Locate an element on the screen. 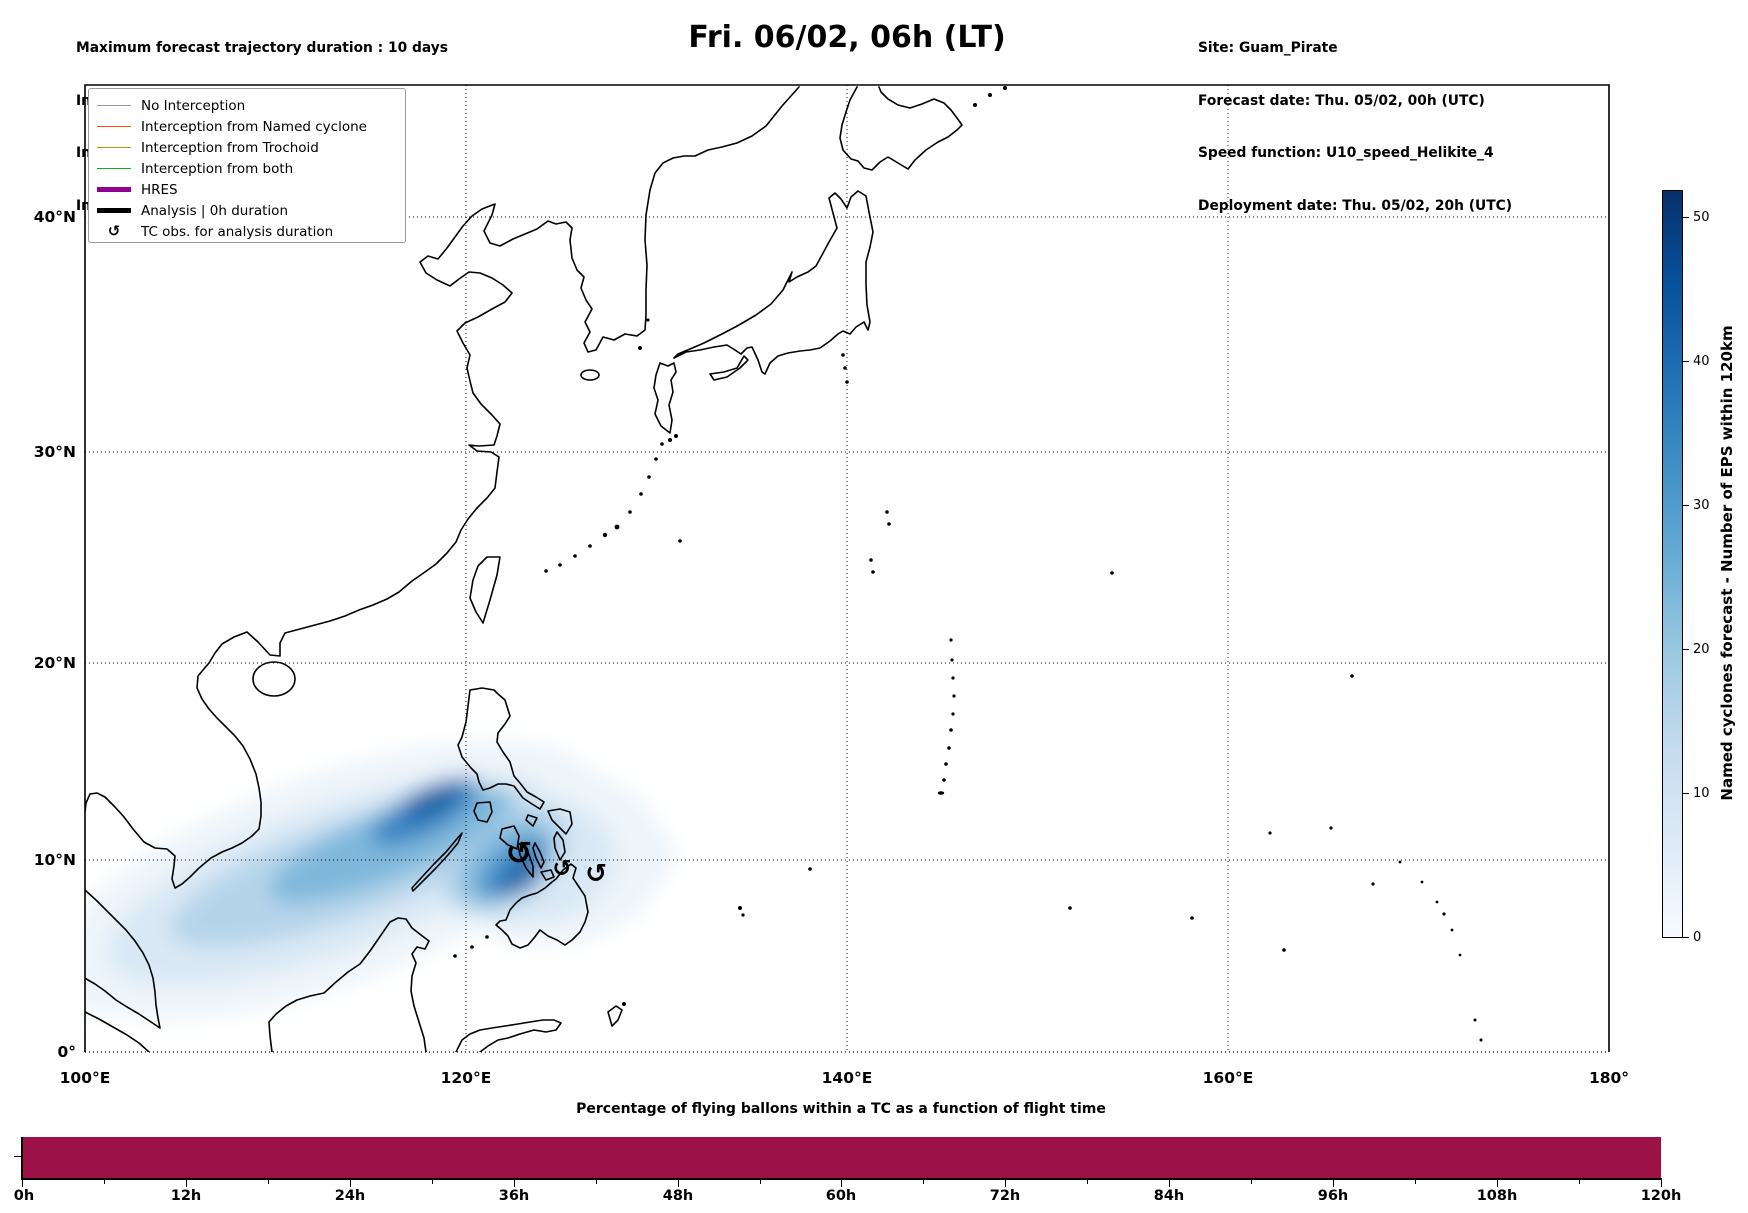 The width and height of the screenshot is (1748, 1213). x-tick-label: 160°E is located at coordinates (1228, 1078).